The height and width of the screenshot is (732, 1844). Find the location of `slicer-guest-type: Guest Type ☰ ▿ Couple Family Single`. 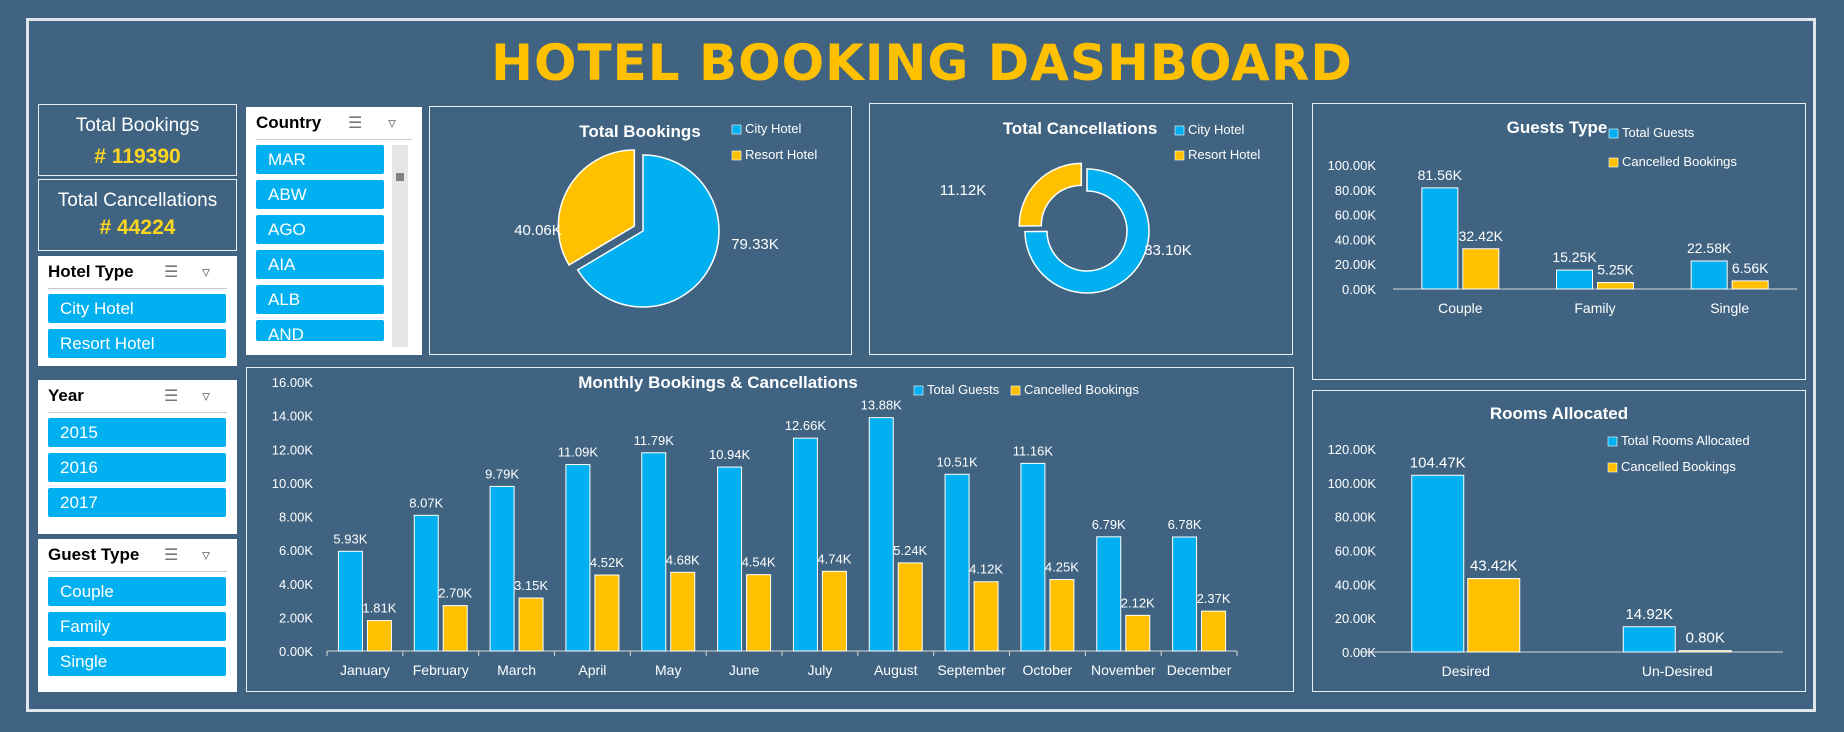

slicer-guest-type: Guest Type ☰ ▿ Couple Family Single is located at coordinates (137, 615).